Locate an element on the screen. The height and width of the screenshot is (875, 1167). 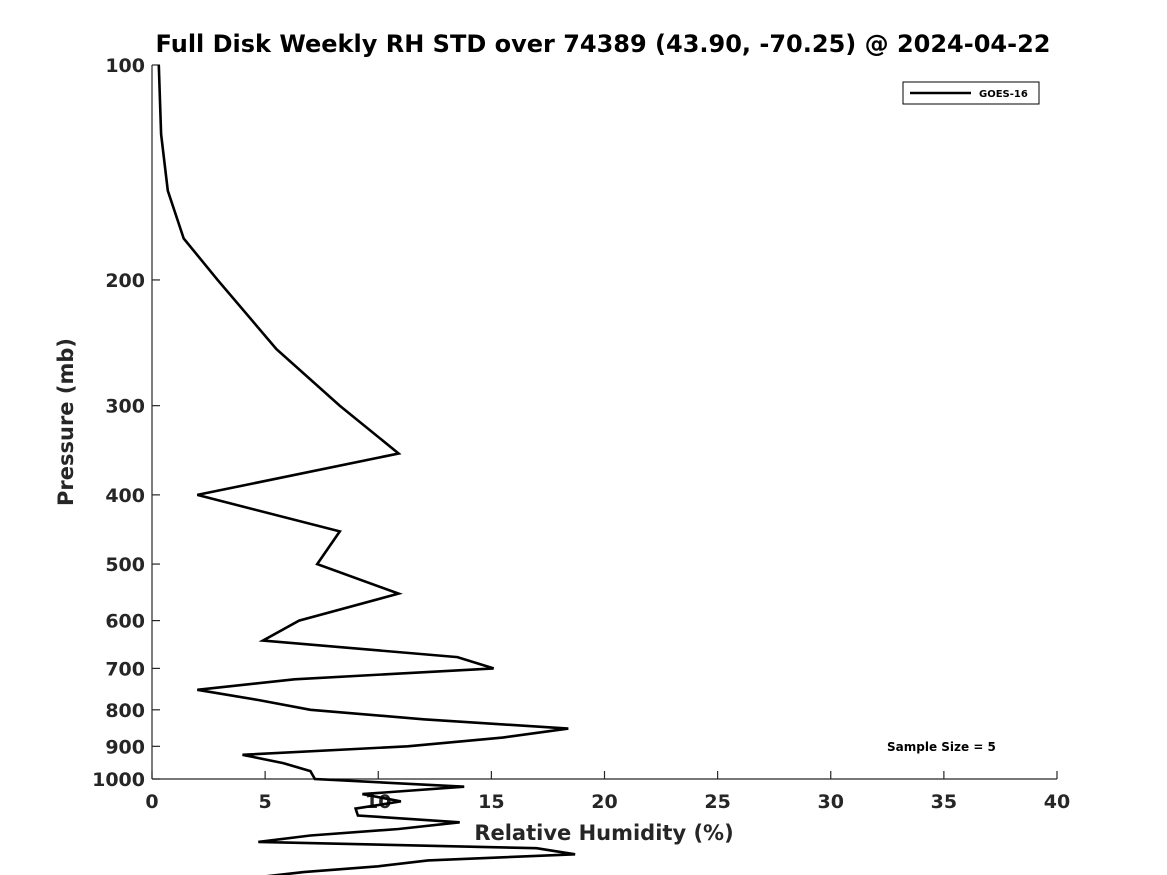
x-tick-label: 15 is located at coordinates (491, 802).